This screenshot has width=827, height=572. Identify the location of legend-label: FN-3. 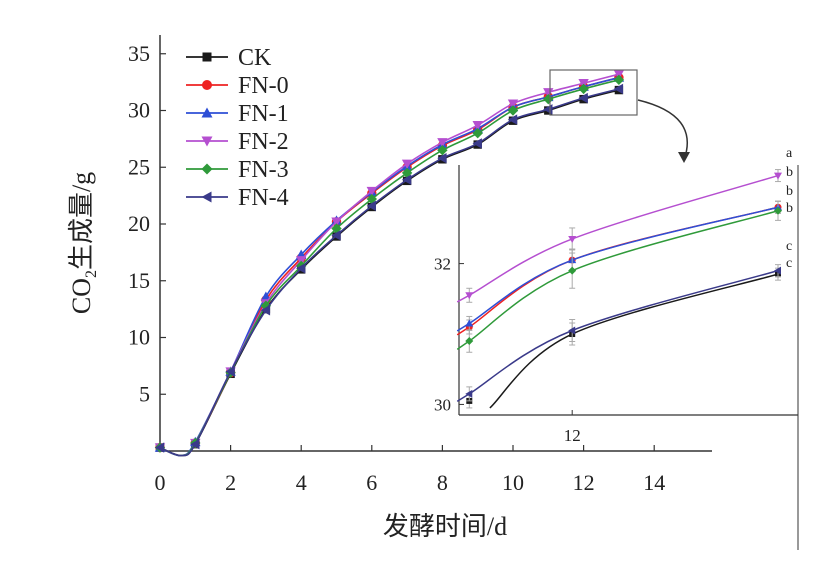
(263, 170).